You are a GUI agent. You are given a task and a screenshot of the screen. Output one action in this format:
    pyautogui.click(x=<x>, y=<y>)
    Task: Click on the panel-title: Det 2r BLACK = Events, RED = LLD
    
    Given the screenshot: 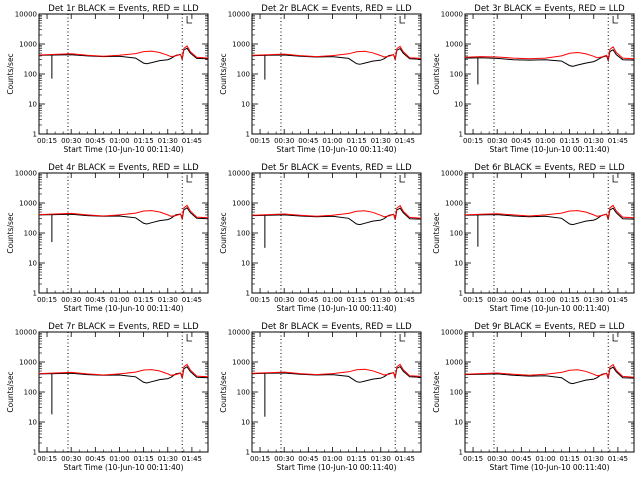 What is the action you would take?
    pyautogui.click(x=336, y=9)
    